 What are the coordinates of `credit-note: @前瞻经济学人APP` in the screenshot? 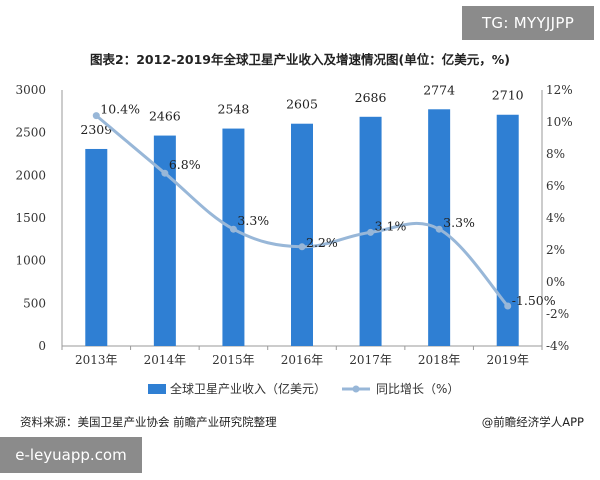 It's located at (533, 422).